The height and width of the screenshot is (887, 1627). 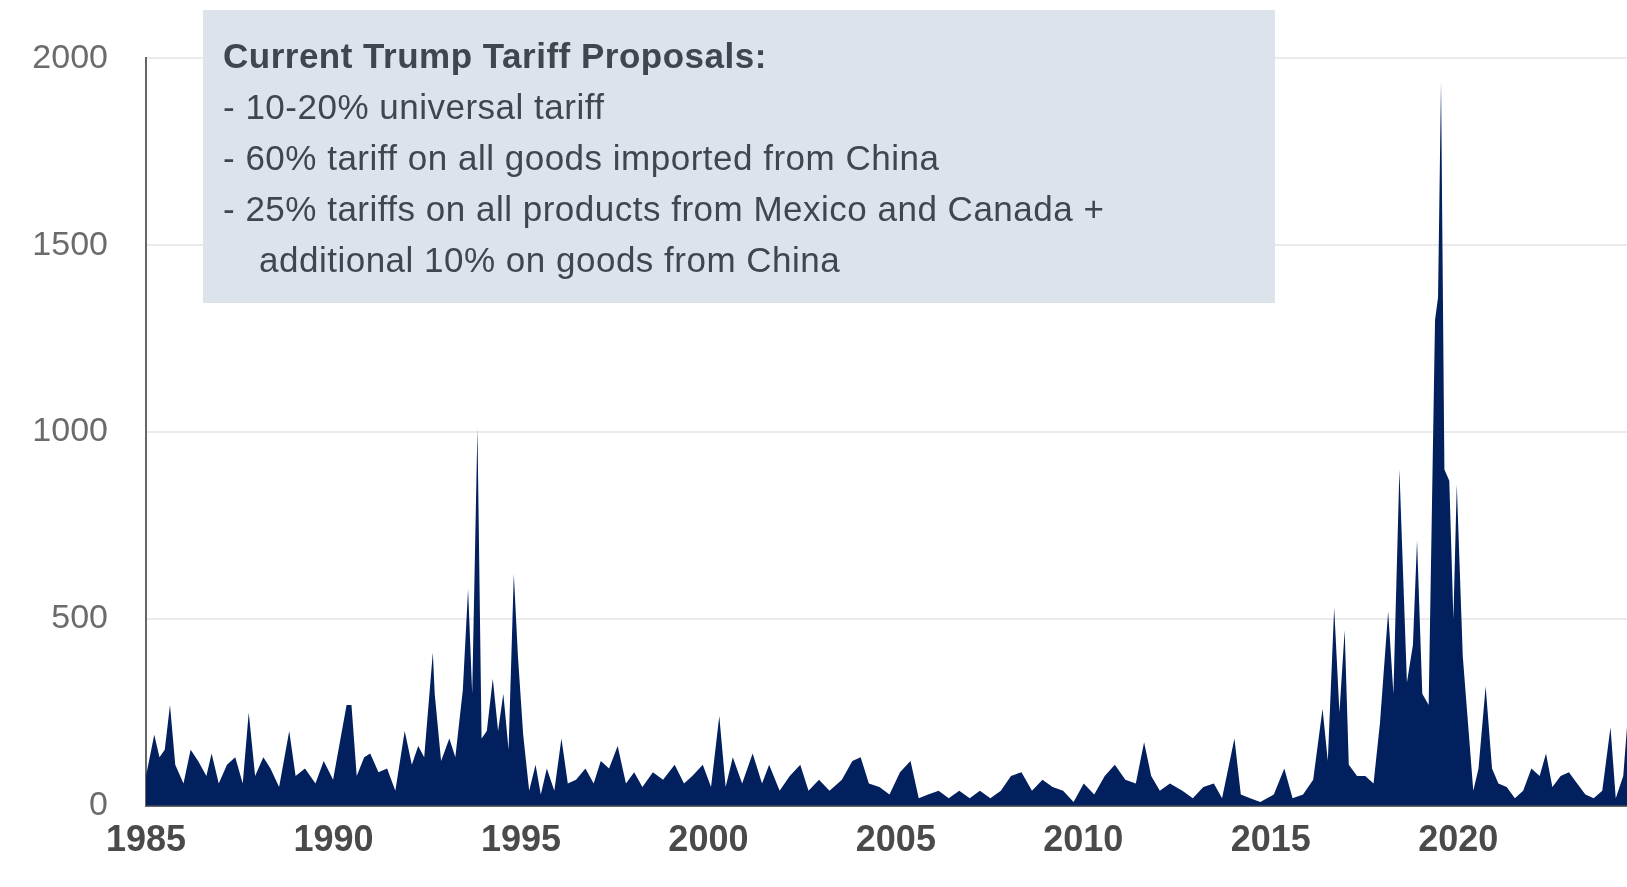 I want to click on x-tick-label: 2000, so click(x=708, y=839).